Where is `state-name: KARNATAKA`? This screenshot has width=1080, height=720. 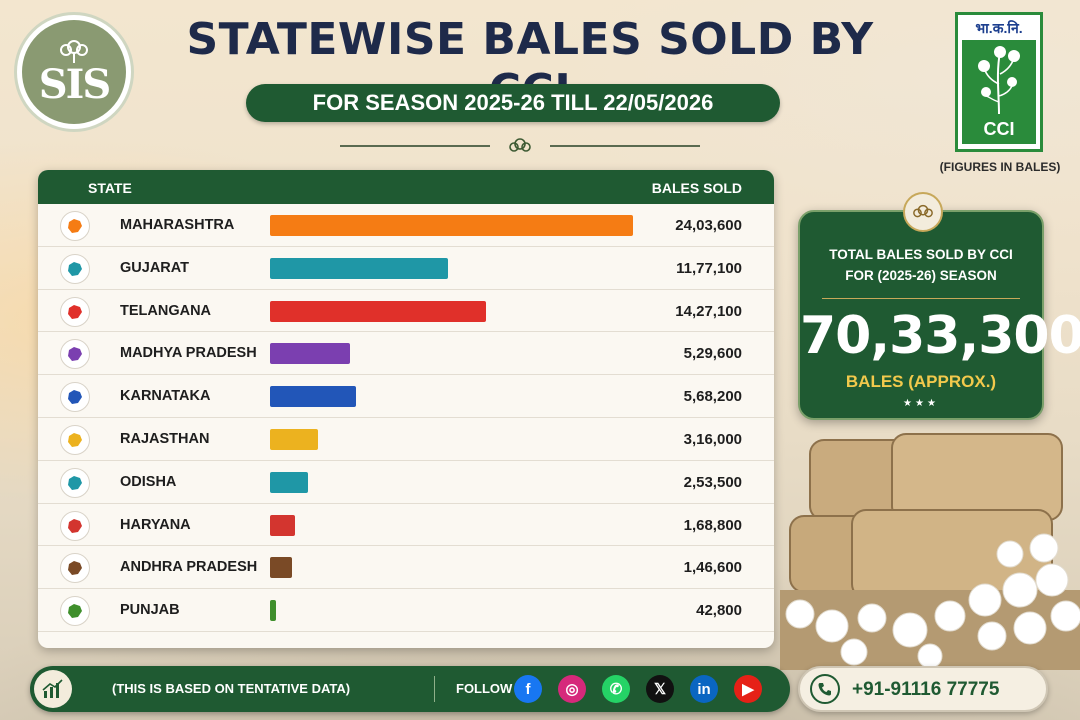 state-name: KARNATAKA is located at coordinates (165, 396).